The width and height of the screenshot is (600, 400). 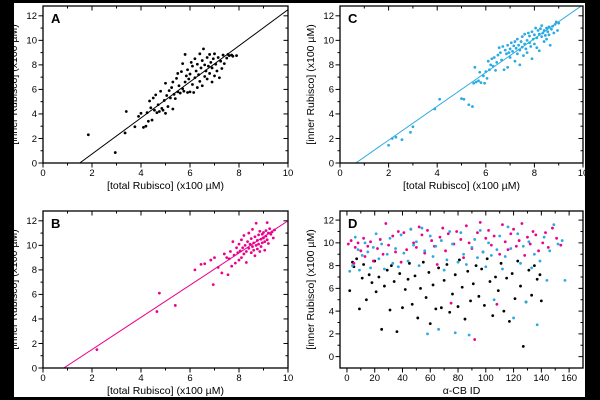 I want to click on panel-A-ytick: 8, so click(x=34, y=65).